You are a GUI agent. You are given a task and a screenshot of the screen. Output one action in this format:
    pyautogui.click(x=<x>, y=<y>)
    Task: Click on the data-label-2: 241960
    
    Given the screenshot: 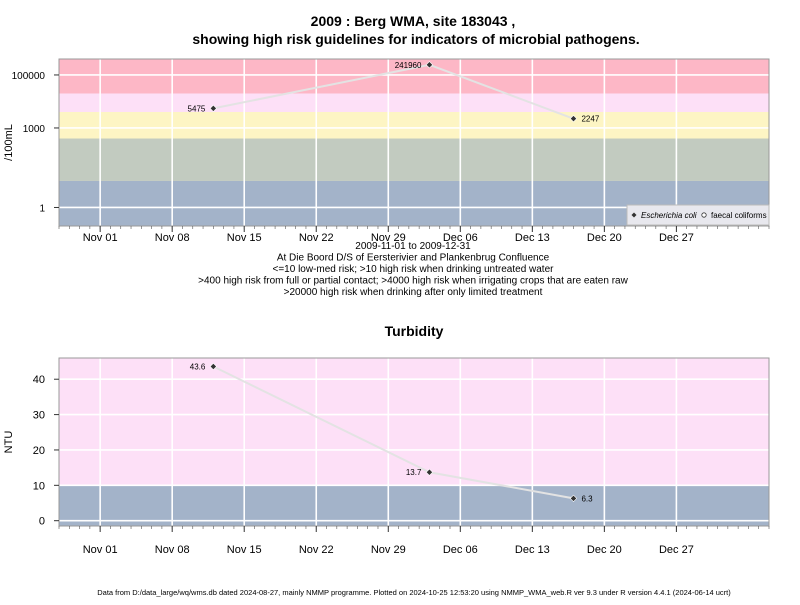 What is the action you would take?
    pyautogui.click(x=408, y=65)
    